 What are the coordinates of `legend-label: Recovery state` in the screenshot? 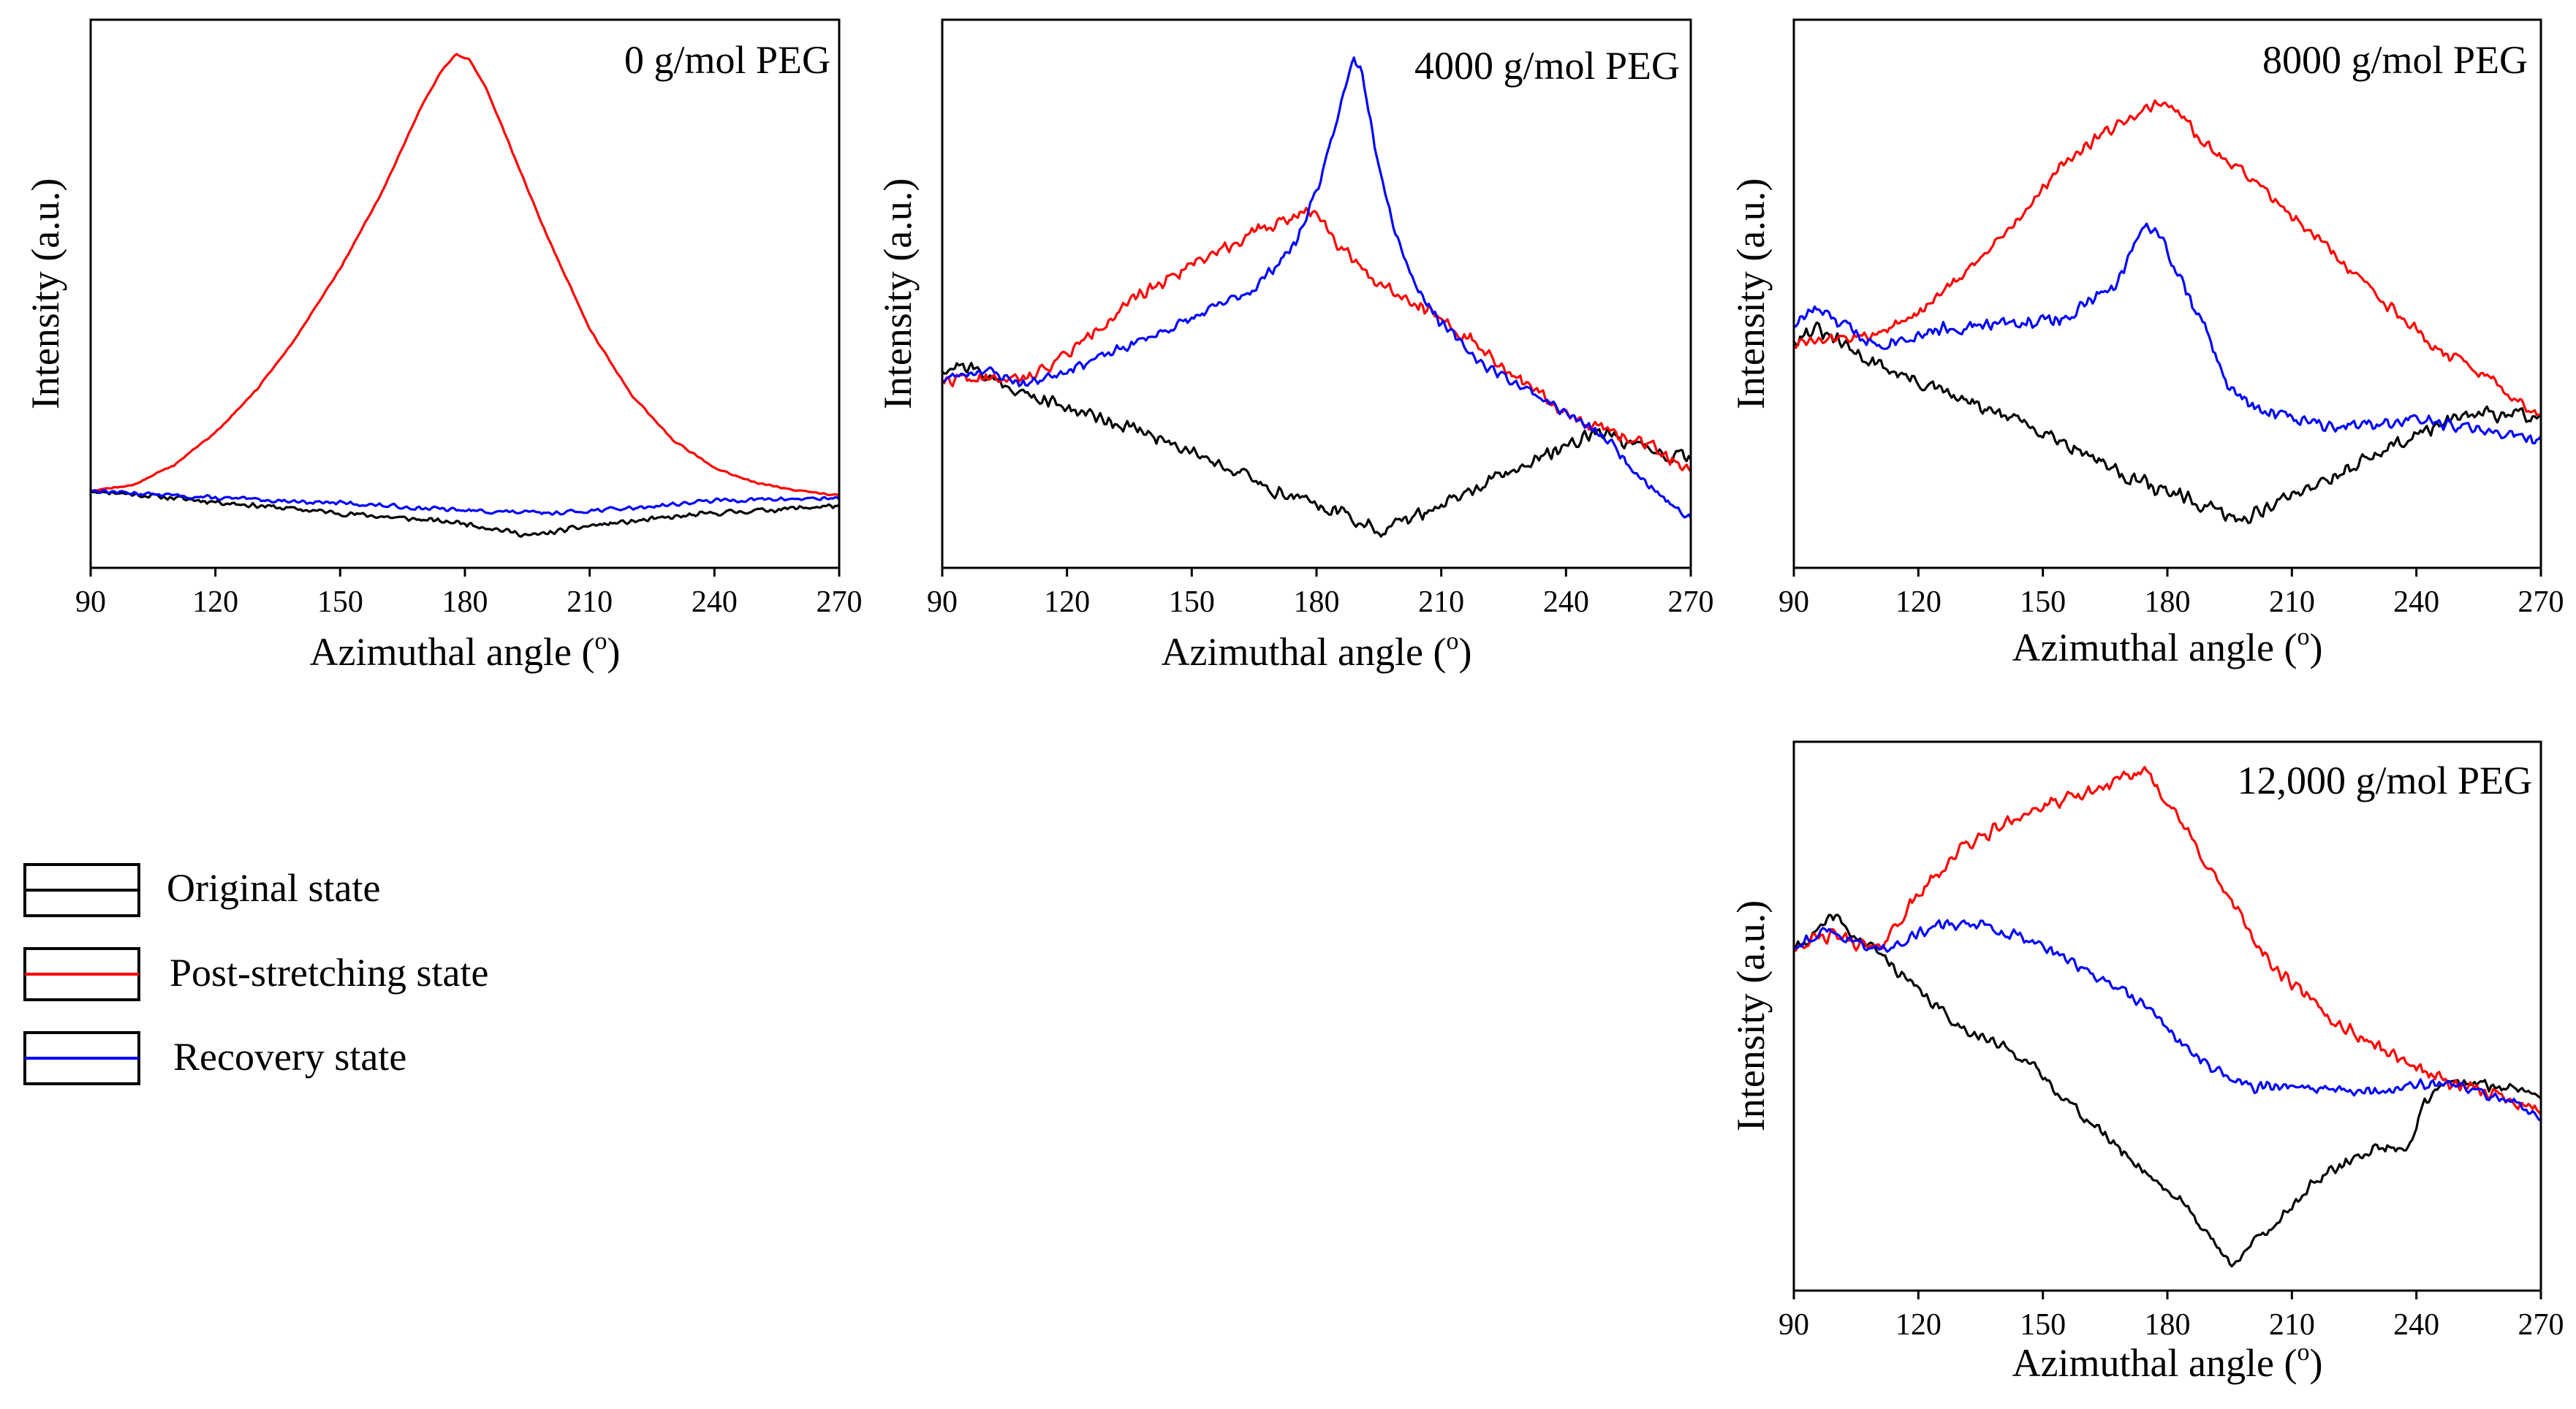 It's located at (289, 1057).